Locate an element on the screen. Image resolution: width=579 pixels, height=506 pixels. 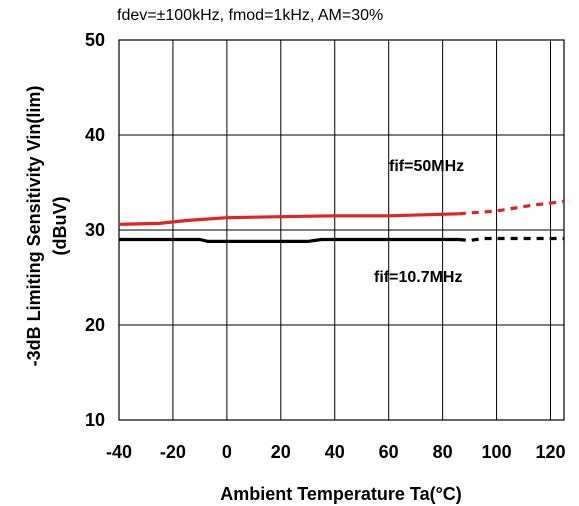
x-tick-label-100: 100 is located at coordinates (497, 452).